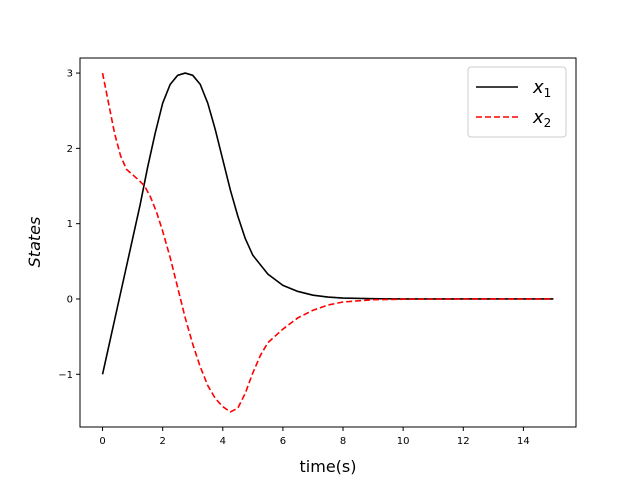 This screenshot has height=480, width=640. Describe the element at coordinates (283, 441) in the screenshot. I see `x-tick-label: 6` at that location.